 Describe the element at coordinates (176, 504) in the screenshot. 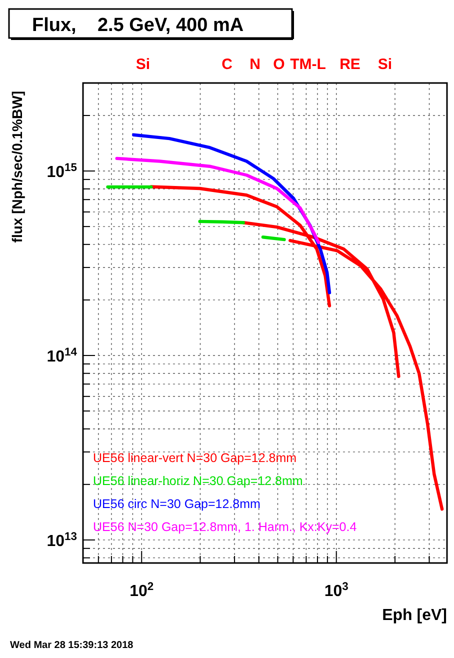

I see `text: UE56 circ N=30 Gap=12.8mm` at that location.